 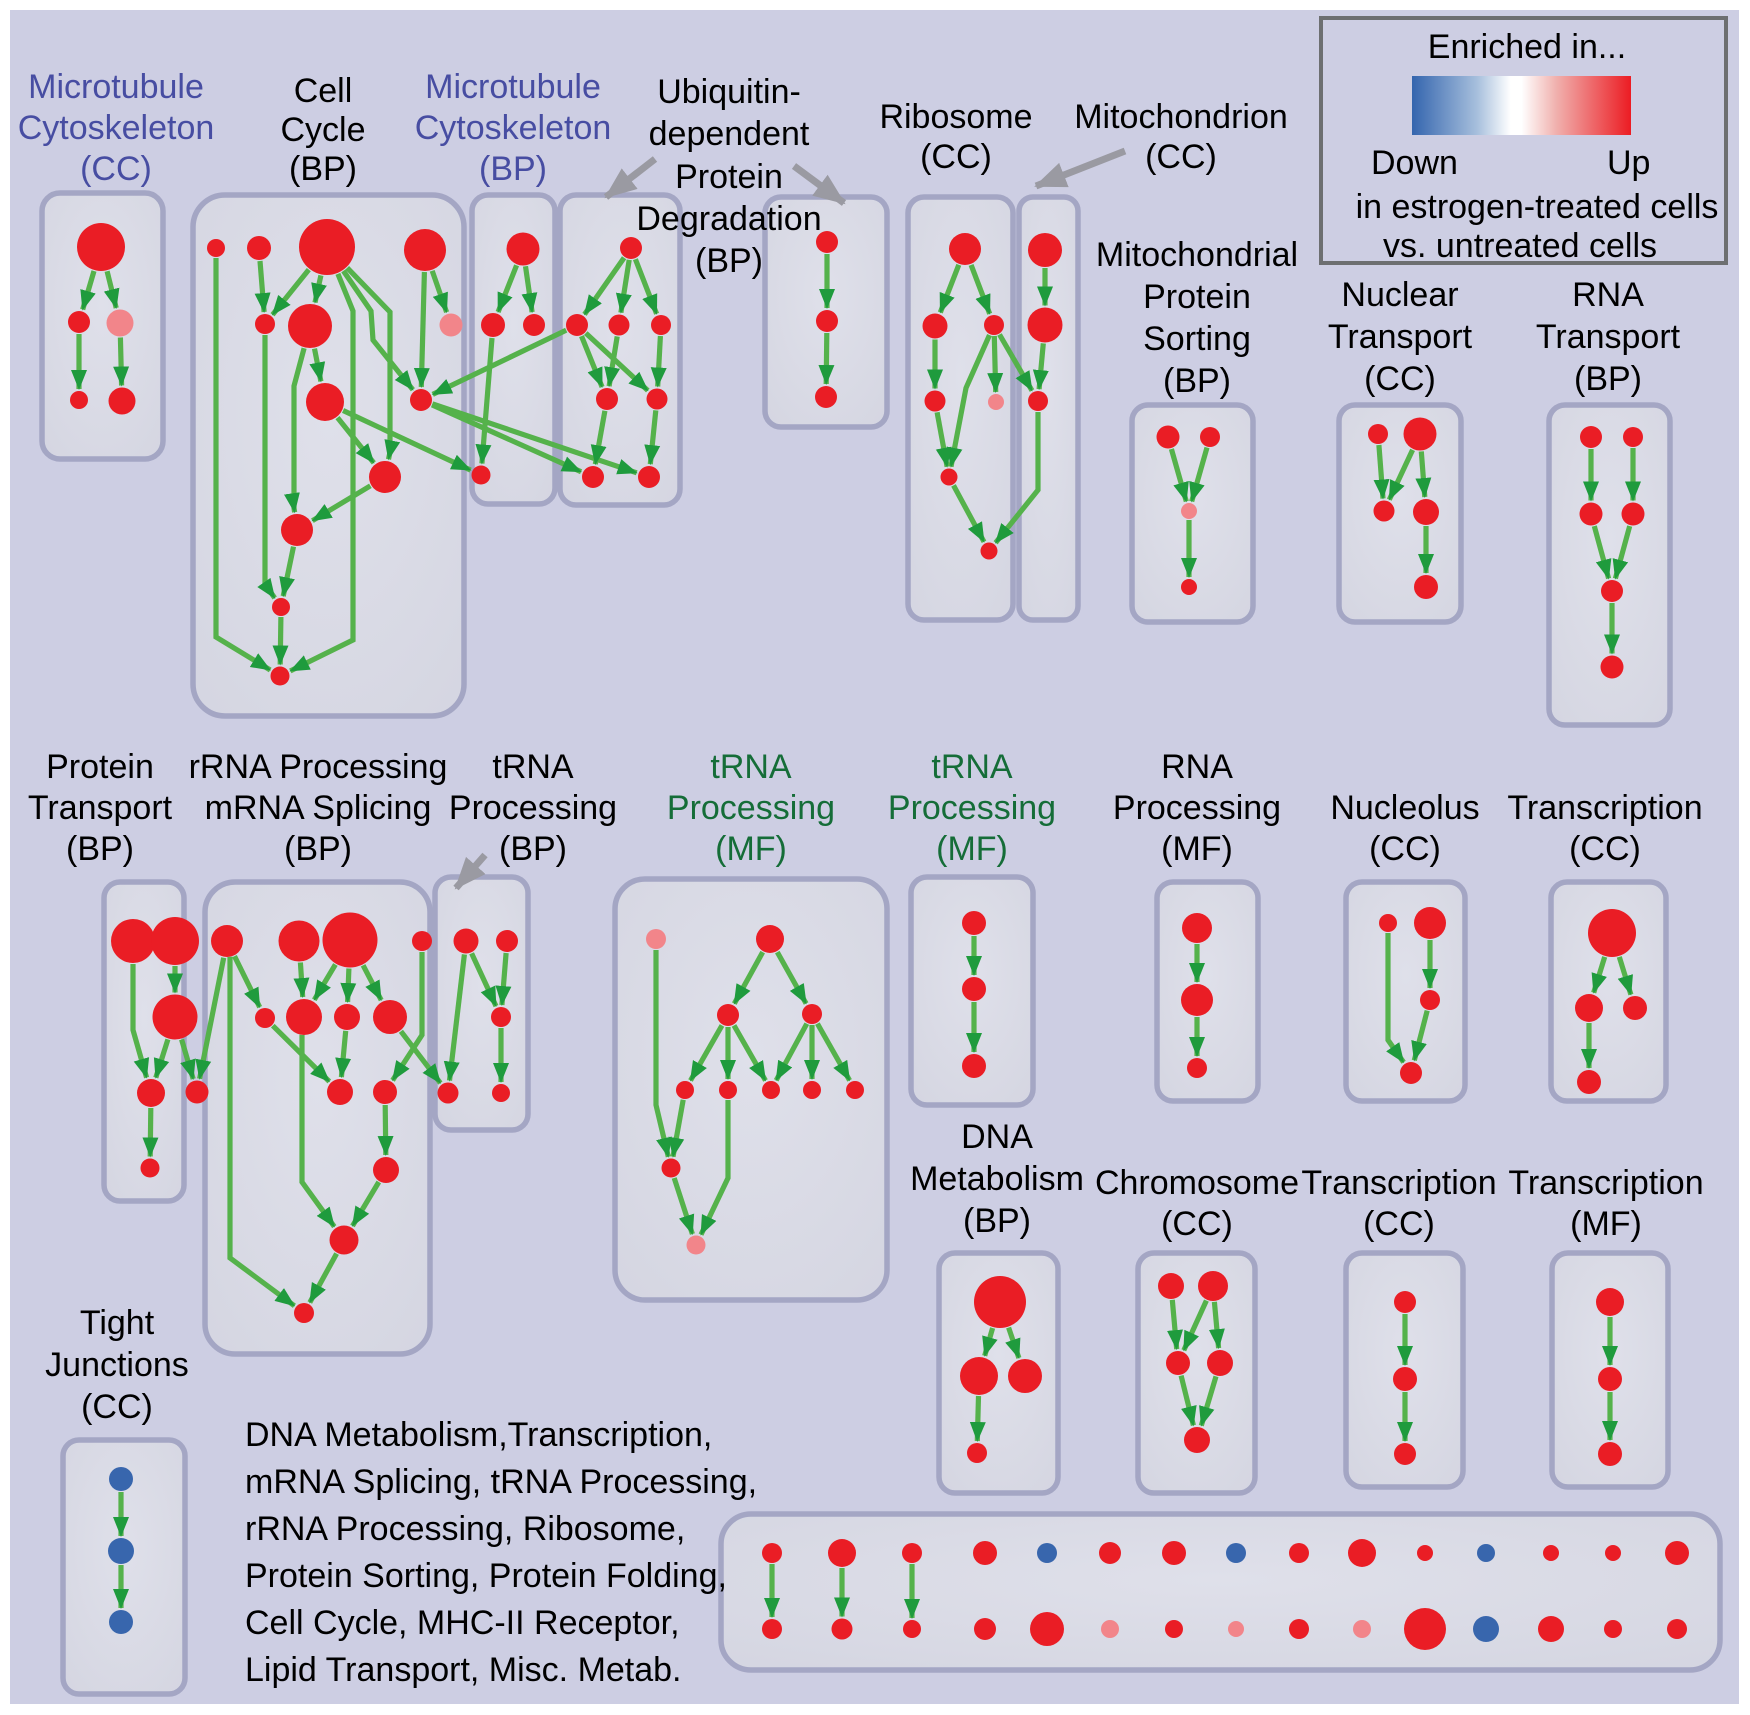 What do you see at coordinates (1414, 163) in the screenshot?
I see `svg-text: Down` at bounding box center [1414, 163].